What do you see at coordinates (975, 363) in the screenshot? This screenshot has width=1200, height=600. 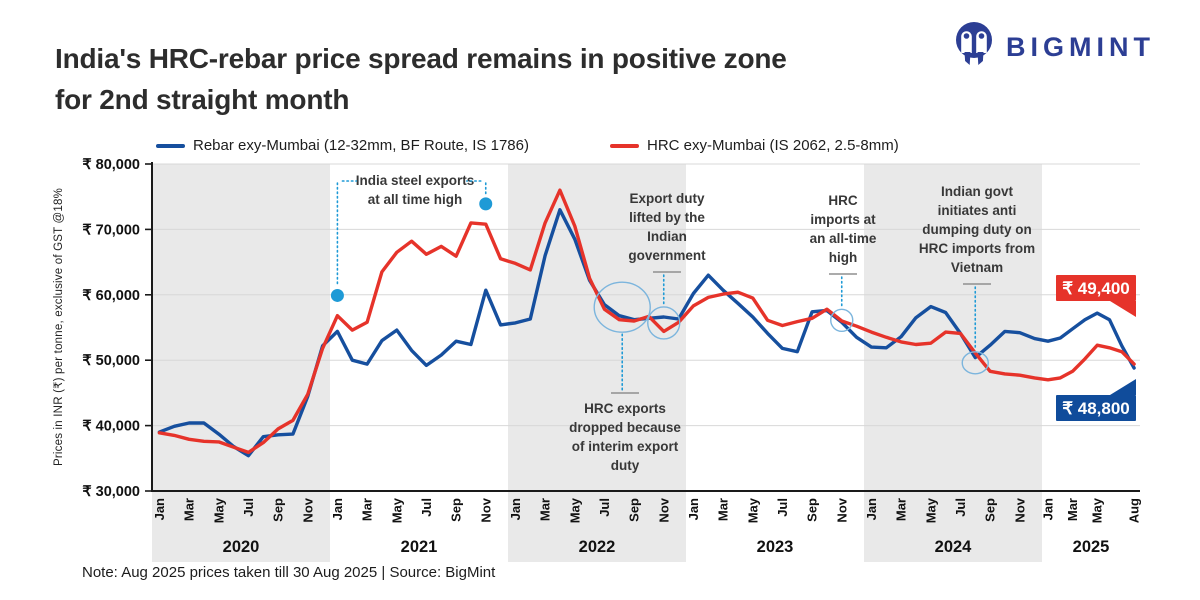 I see `annotation-circle-anti-dumping-duty-vietnam` at bounding box center [975, 363].